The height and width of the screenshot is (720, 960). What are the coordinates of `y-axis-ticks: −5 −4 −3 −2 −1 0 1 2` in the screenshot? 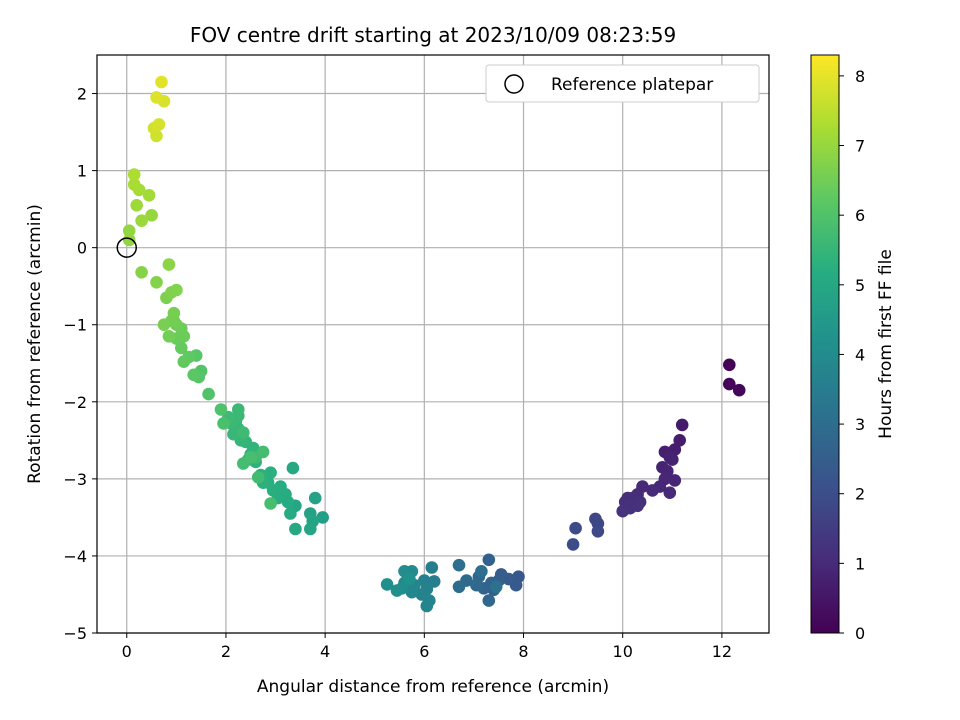 It's located at (80, 364).